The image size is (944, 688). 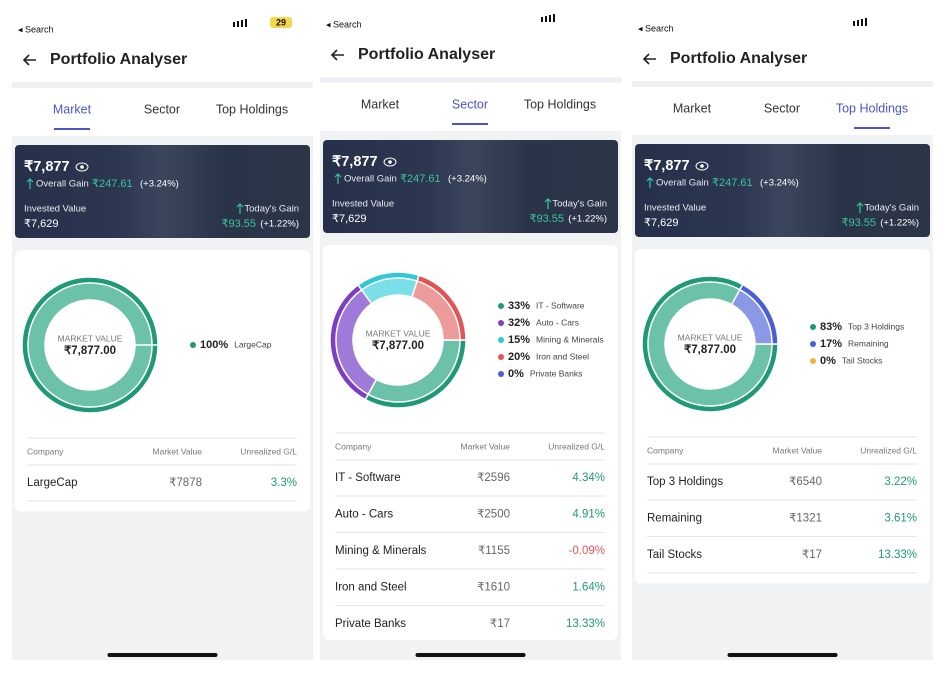 What do you see at coordinates (52, 483) in the screenshot?
I see `row-company: LargeCap` at bounding box center [52, 483].